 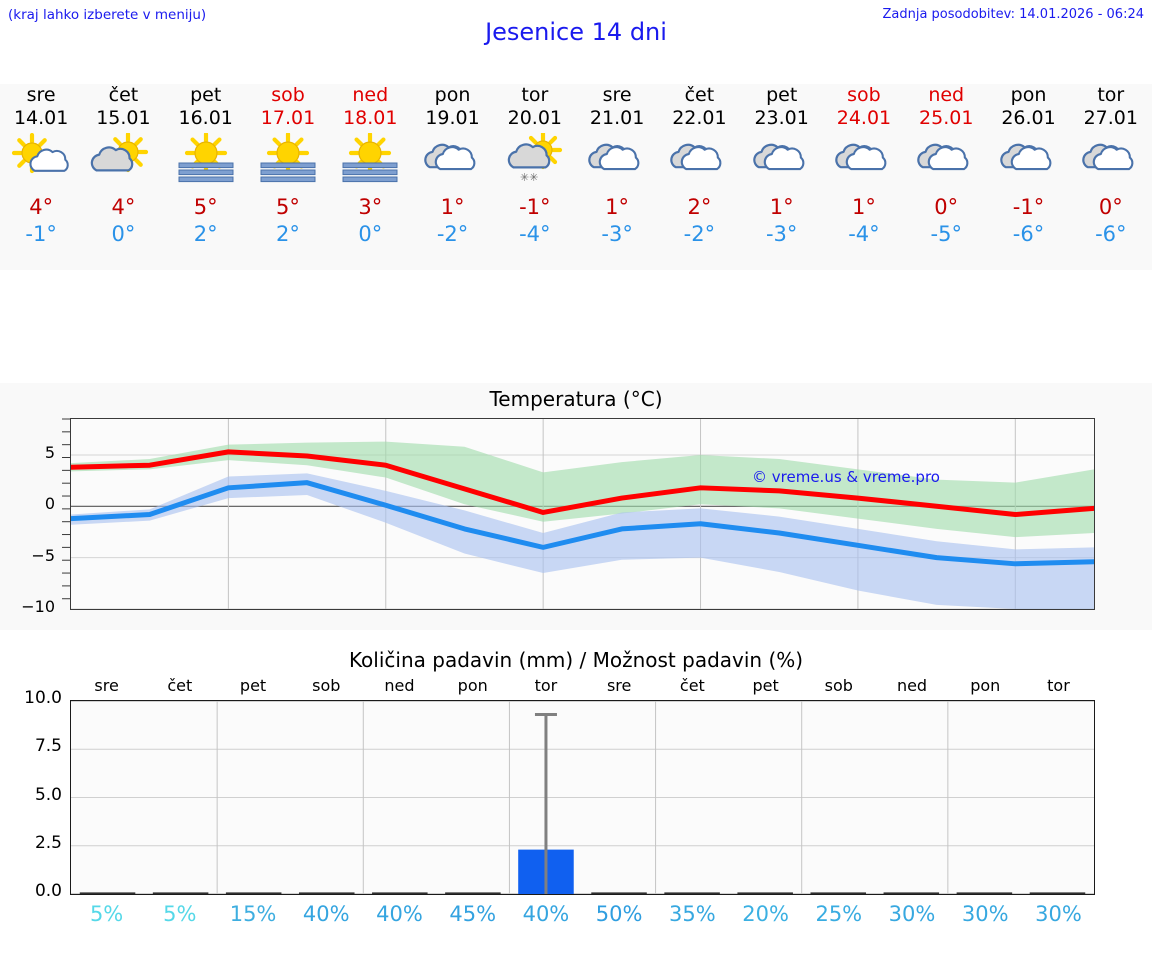 I want to click on day-column: pon 26.01 -1° -6°, so click(x=1028, y=177).